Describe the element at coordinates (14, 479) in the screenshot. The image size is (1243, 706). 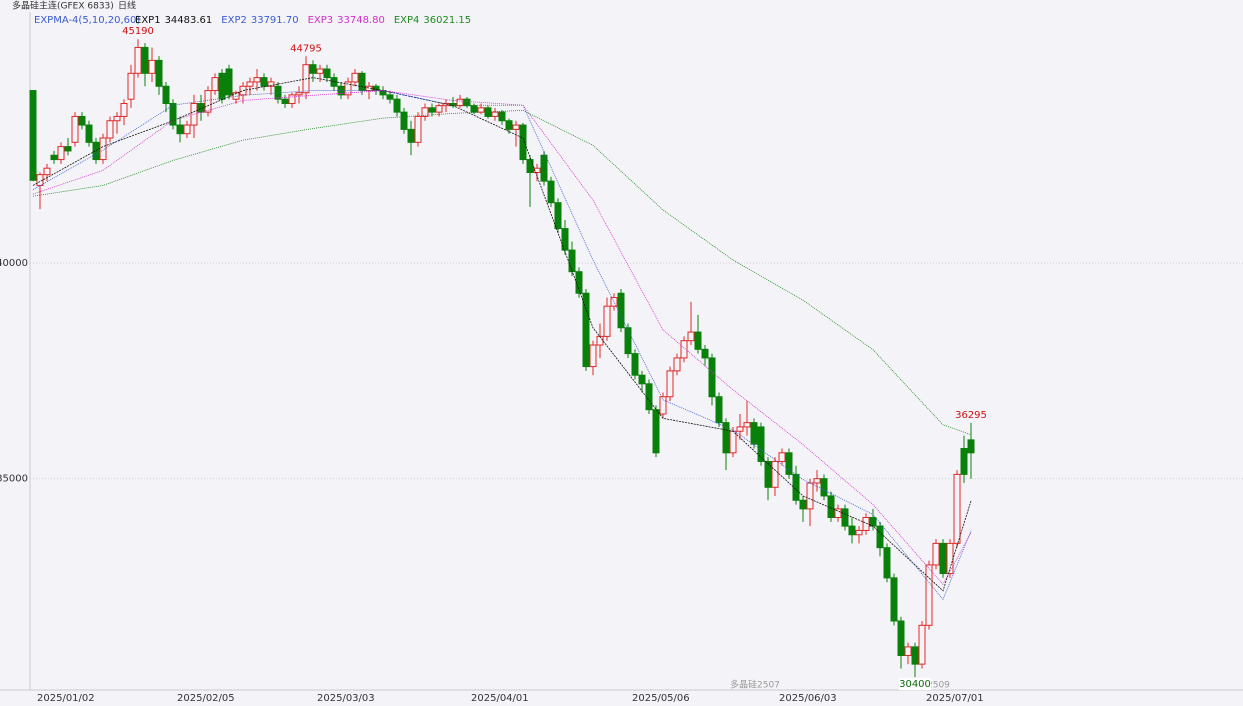
I see `y-tick-label: 35000` at that location.